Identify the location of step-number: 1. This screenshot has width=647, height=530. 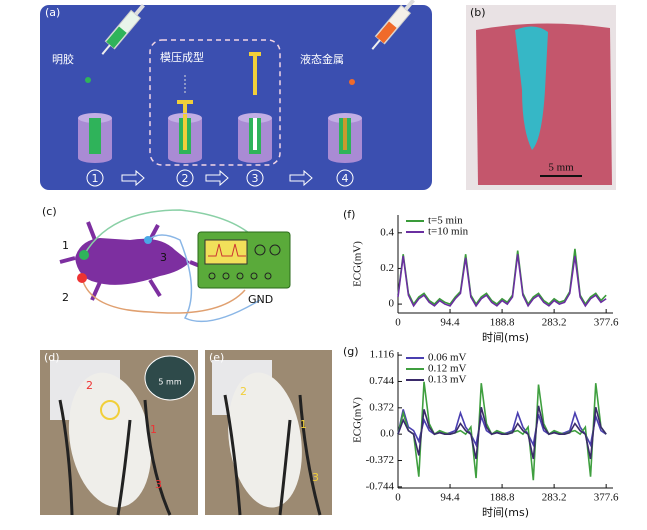
(95, 178).